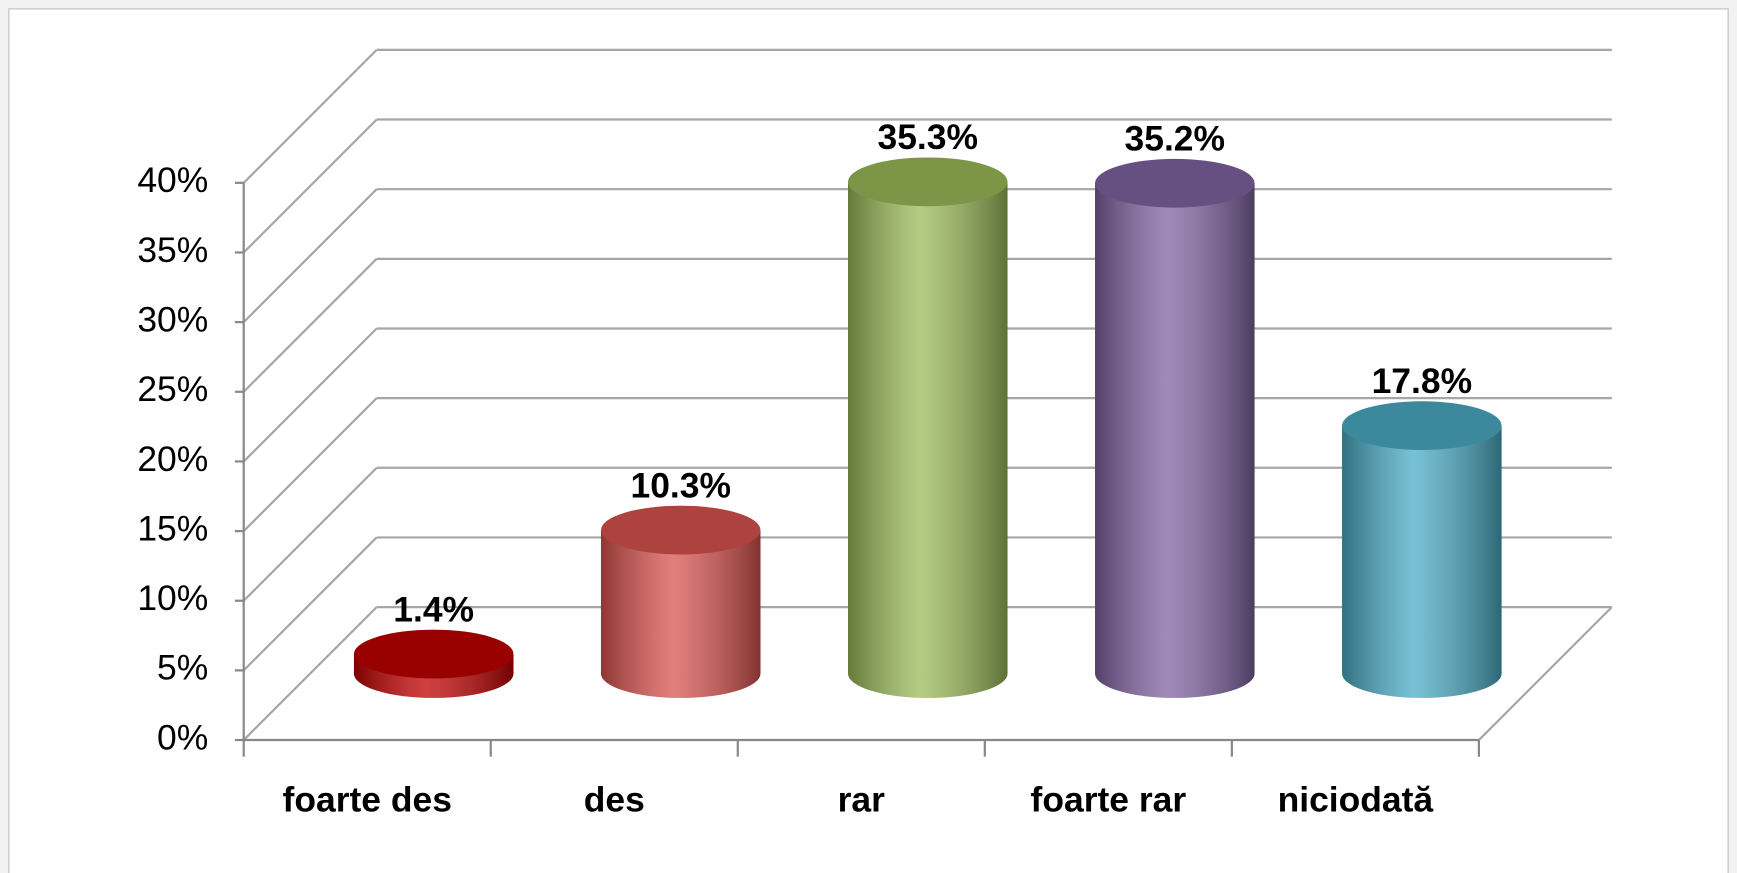  I want to click on y-tick-label: 40%, so click(172, 180).